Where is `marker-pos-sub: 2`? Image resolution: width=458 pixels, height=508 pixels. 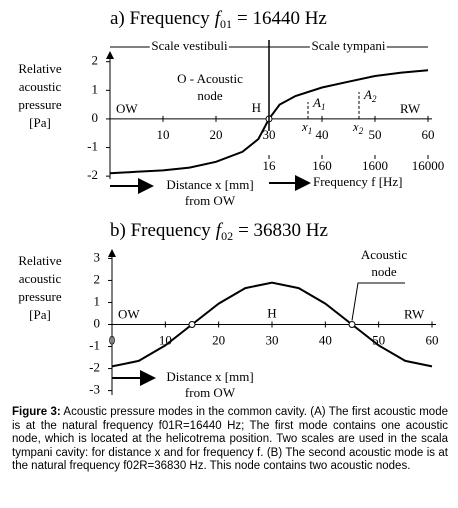 marker-pos-sub: 2 is located at coordinates (361, 131).